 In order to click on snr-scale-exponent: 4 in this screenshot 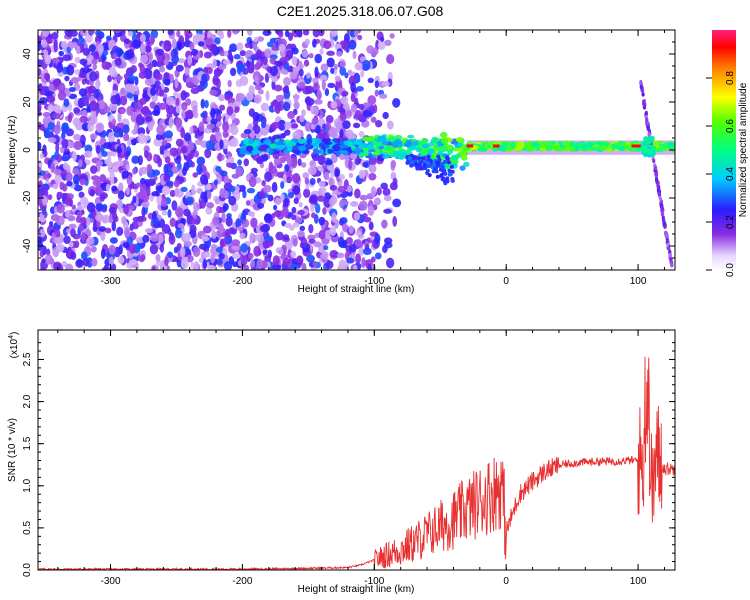, I will do `click(11, 337)`.